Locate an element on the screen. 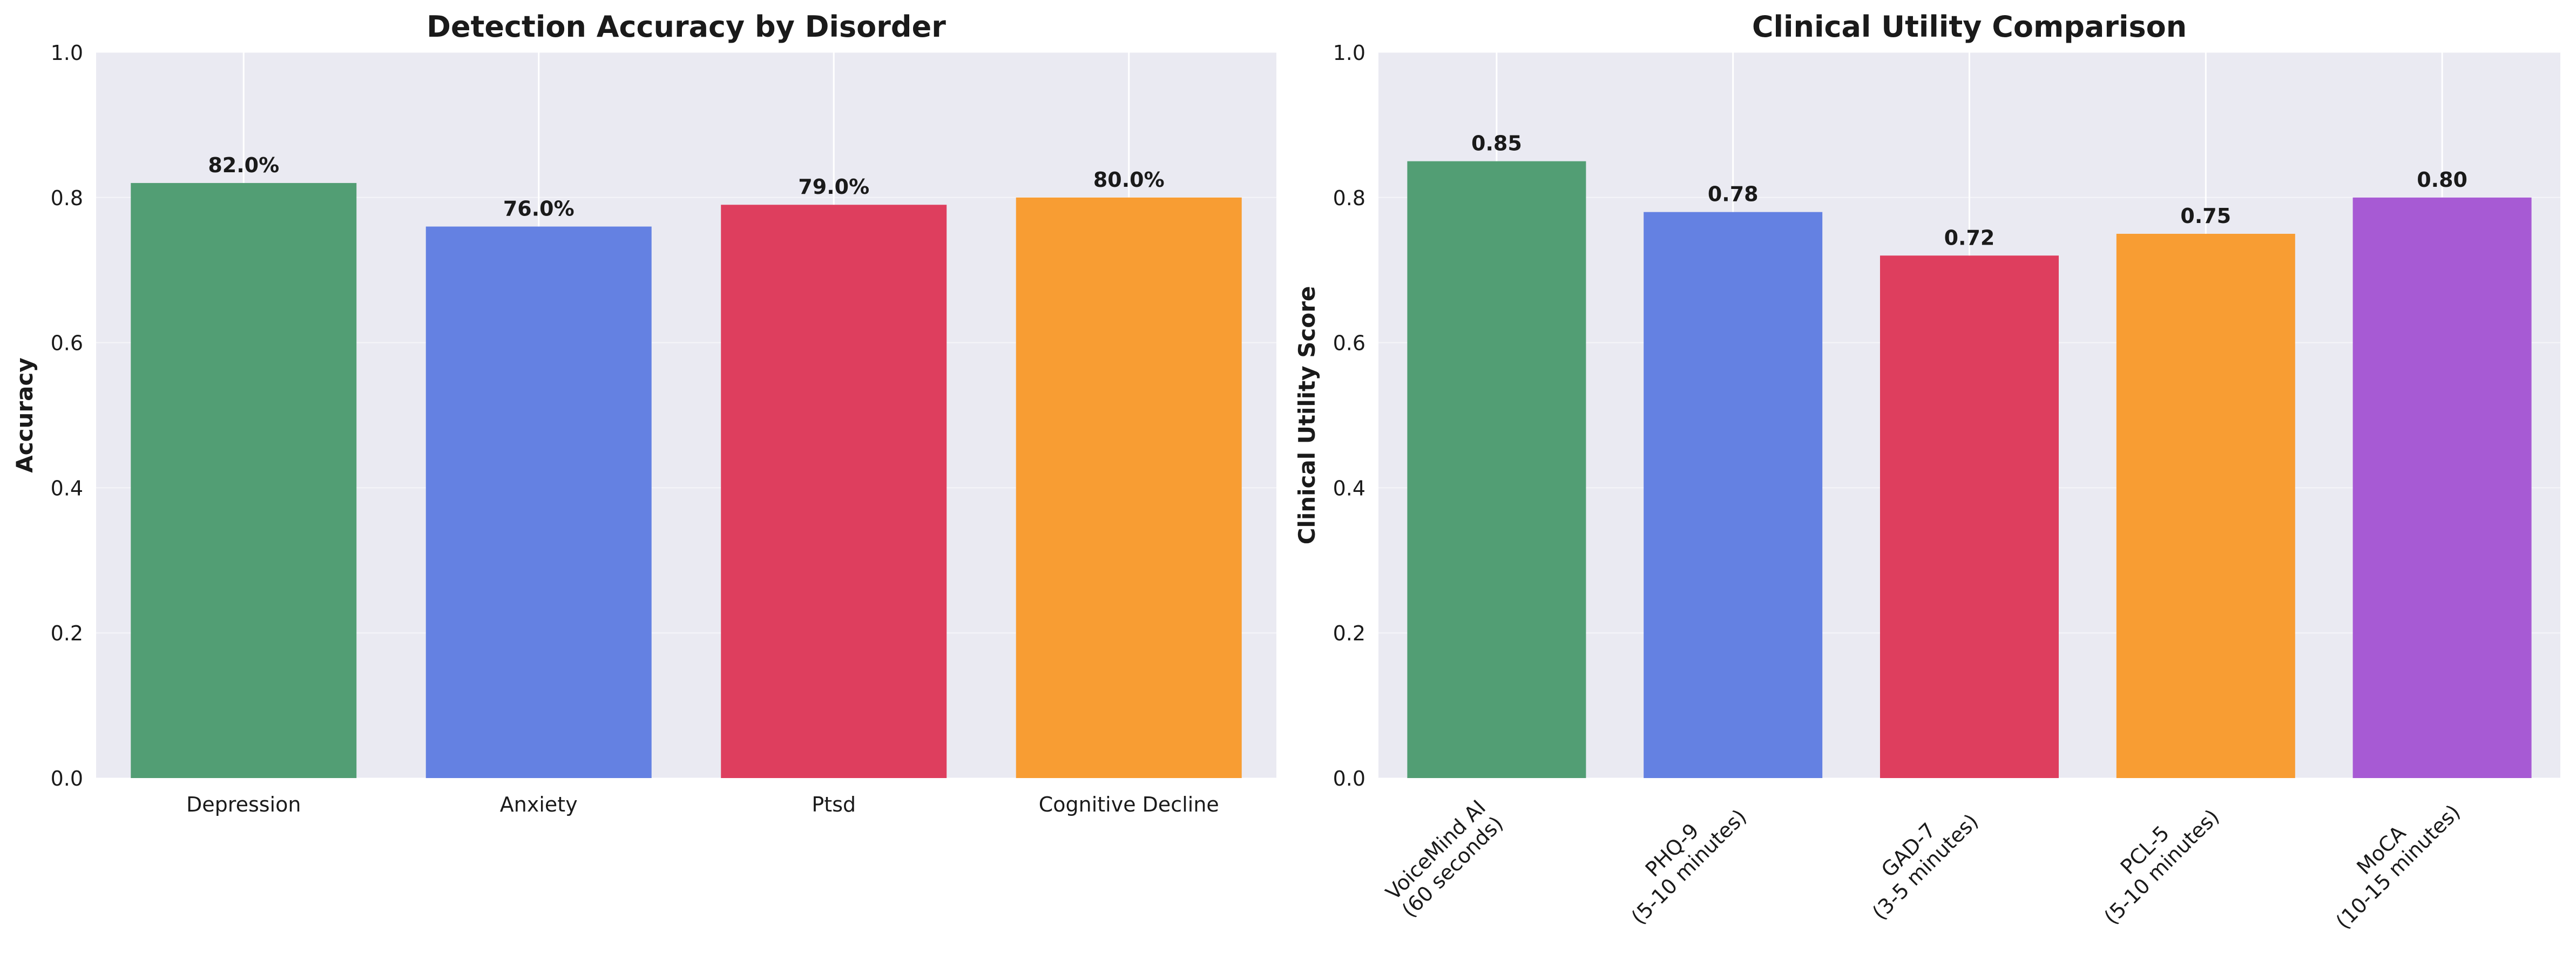 The width and height of the screenshot is (2576, 953). x-tick-label: Anxiety is located at coordinates (539, 804).